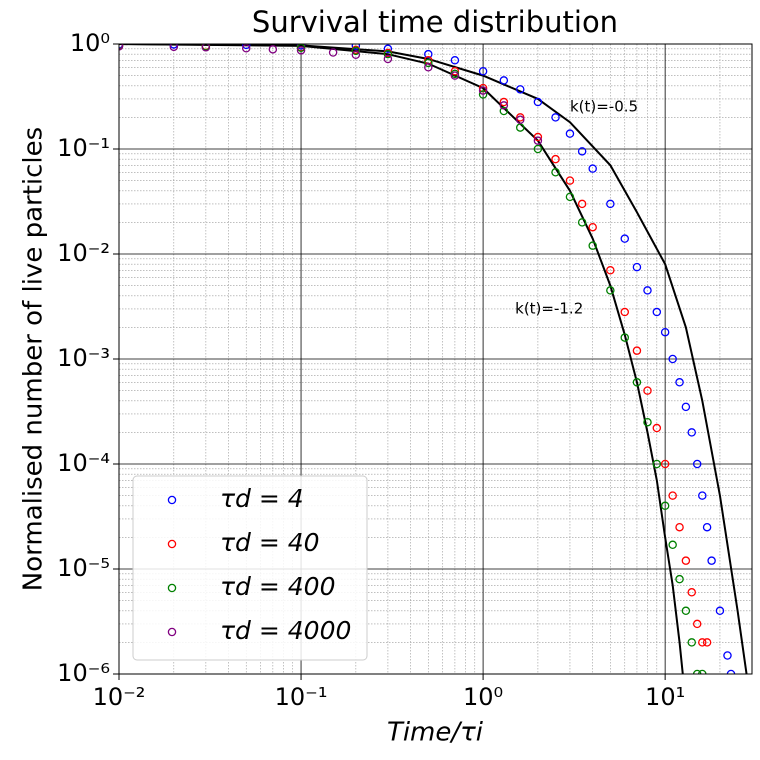 The image size is (760, 760). Describe the element at coordinates (262, 498) in the screenshot. I see `legend-label: τd = 4` at that location.